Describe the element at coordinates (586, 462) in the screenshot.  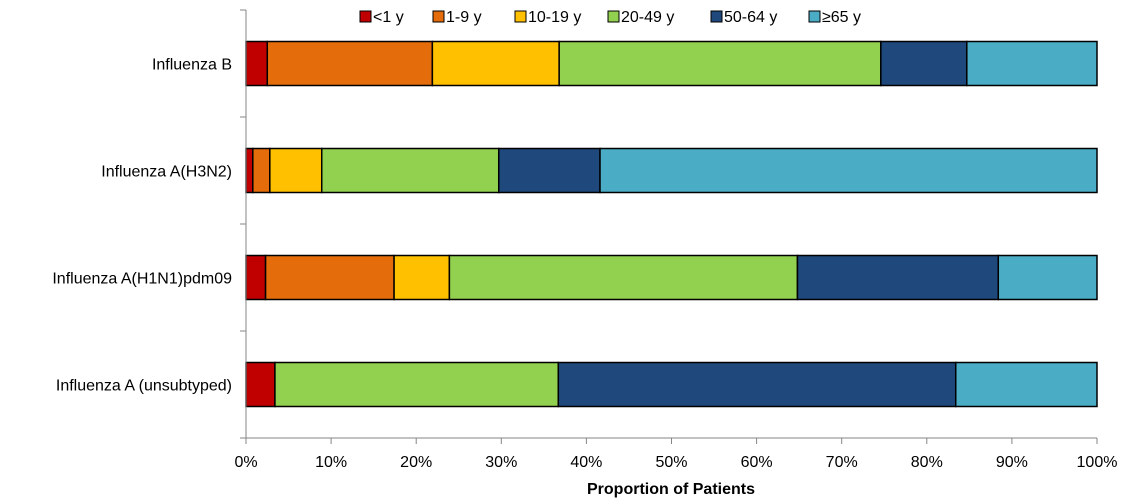
I see `x-tick-label: 40%` at that location.